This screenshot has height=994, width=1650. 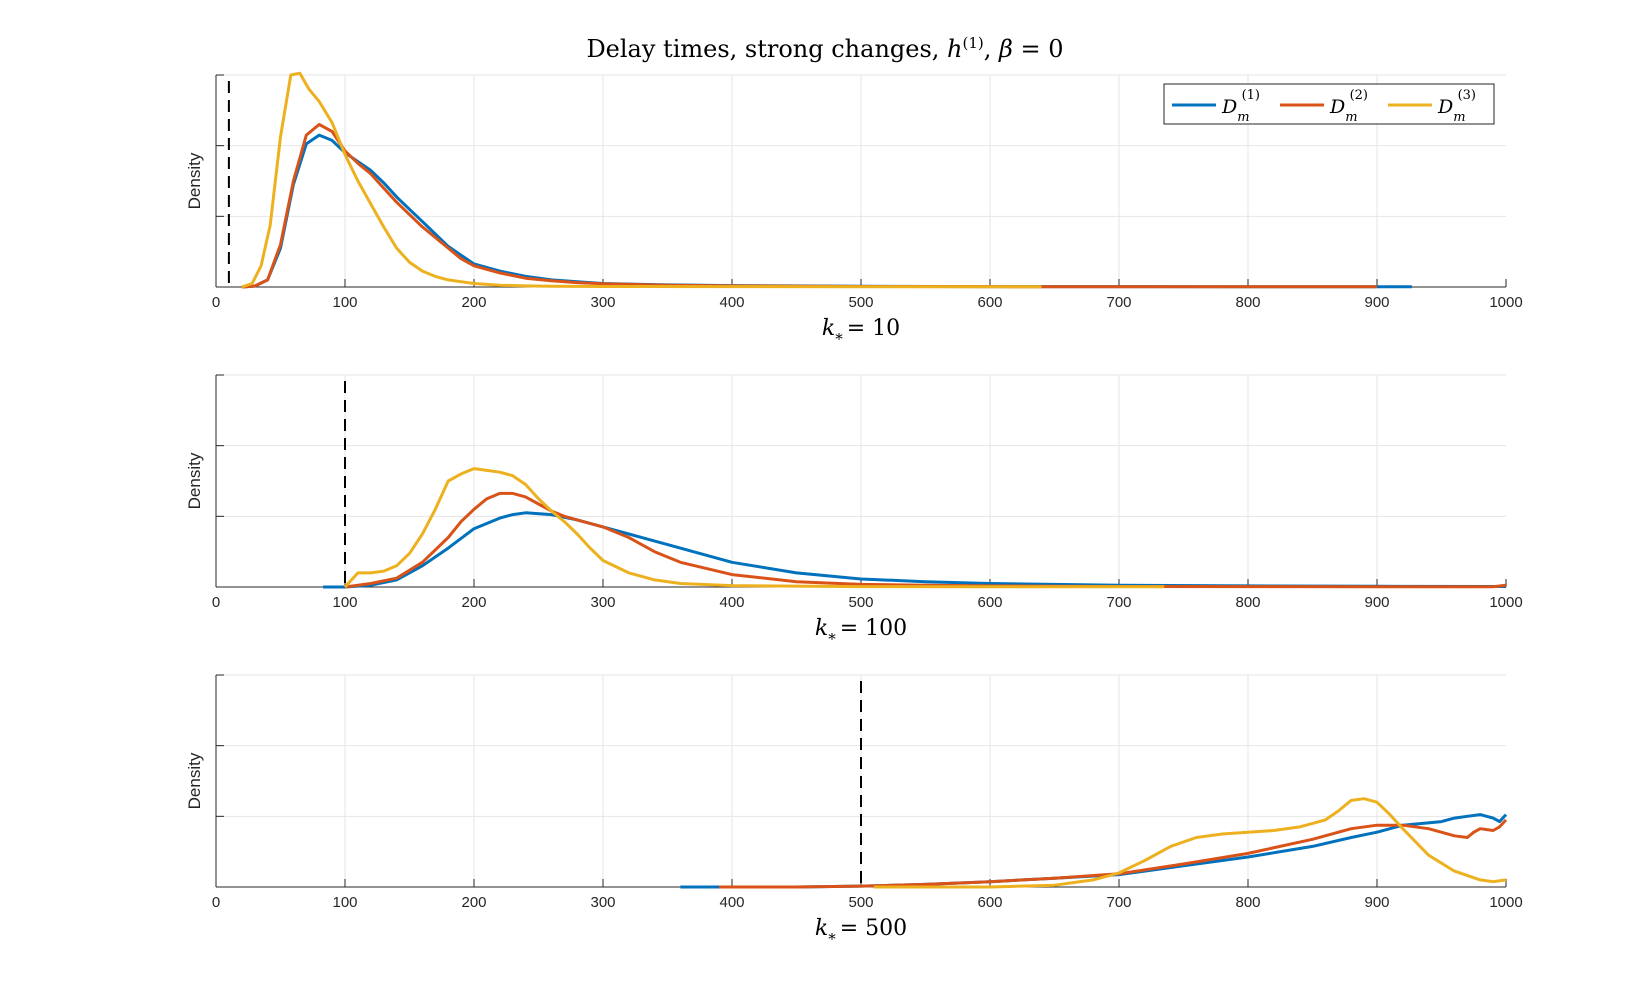 I want to click on legend-box, so click(x=1329, y=104).